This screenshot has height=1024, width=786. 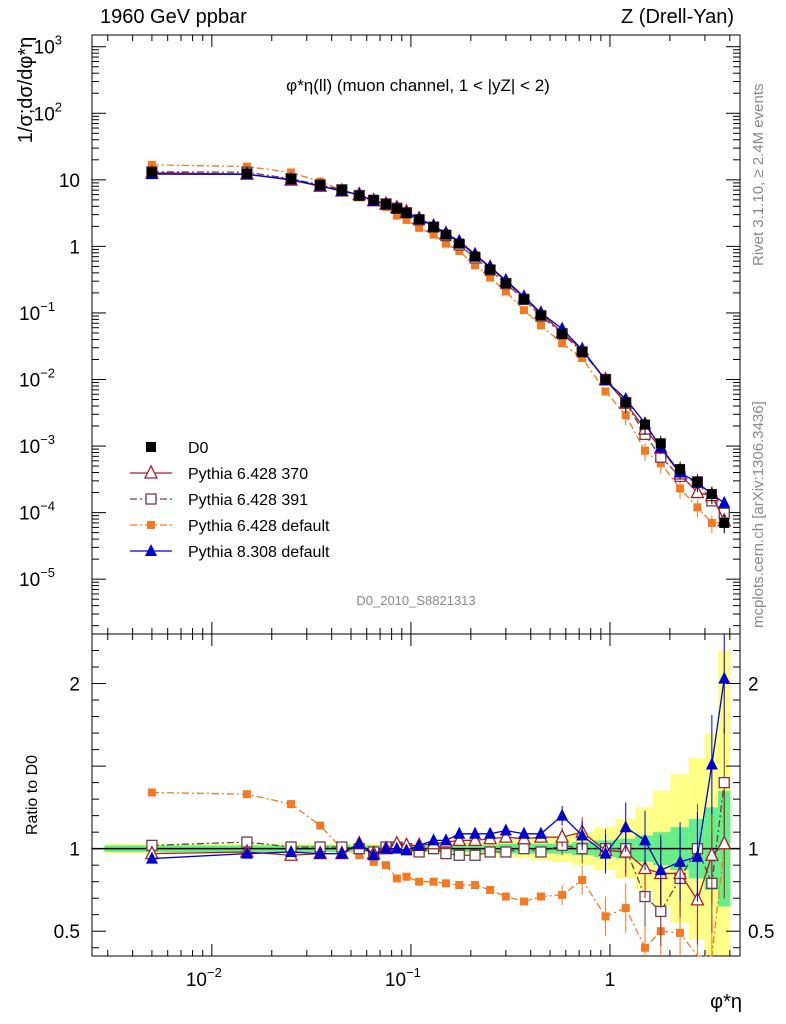 What do you see at coordinates (259, 552) in the screenshot?
I see `legend-label: Pythia 8.308 default` at bounding box center [259, 552].